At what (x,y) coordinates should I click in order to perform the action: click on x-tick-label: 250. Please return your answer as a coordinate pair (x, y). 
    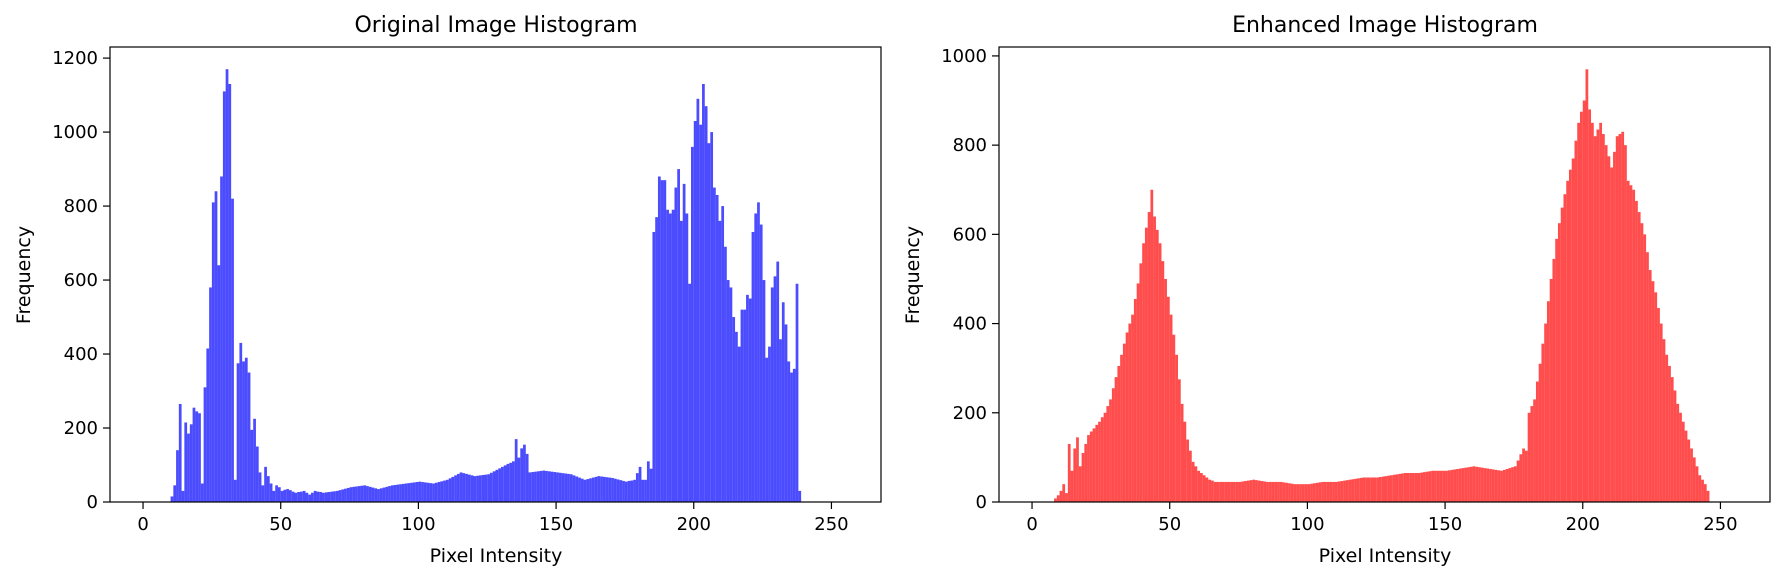
    Looking at the image, I should click on (831, 524).